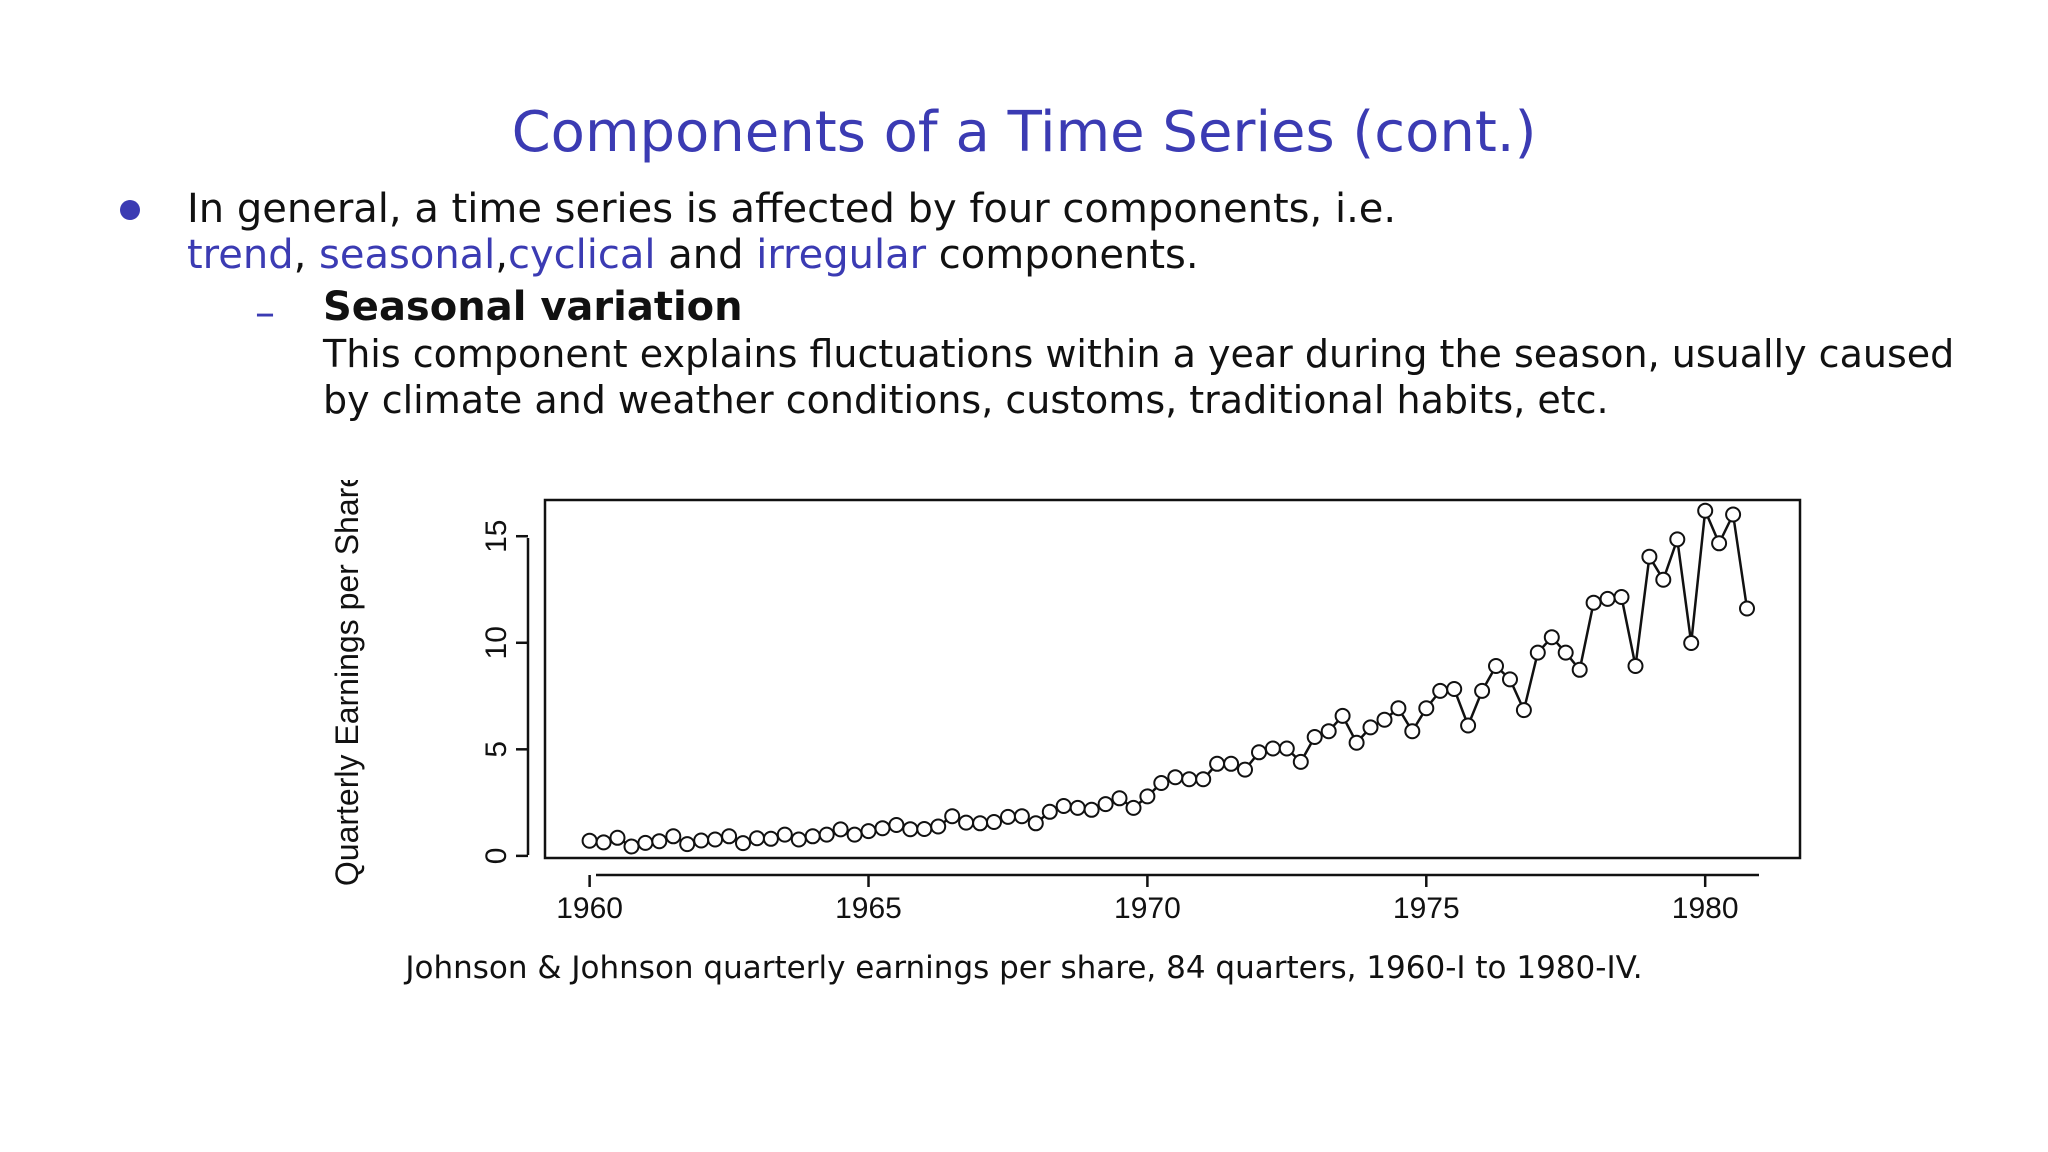 This screenshot has width=2048, height=1152. What do you see at coordinates (1147, 908) in the screenshot?
I see `x-tick-label: 1970` at bounding box center [1147, 908].